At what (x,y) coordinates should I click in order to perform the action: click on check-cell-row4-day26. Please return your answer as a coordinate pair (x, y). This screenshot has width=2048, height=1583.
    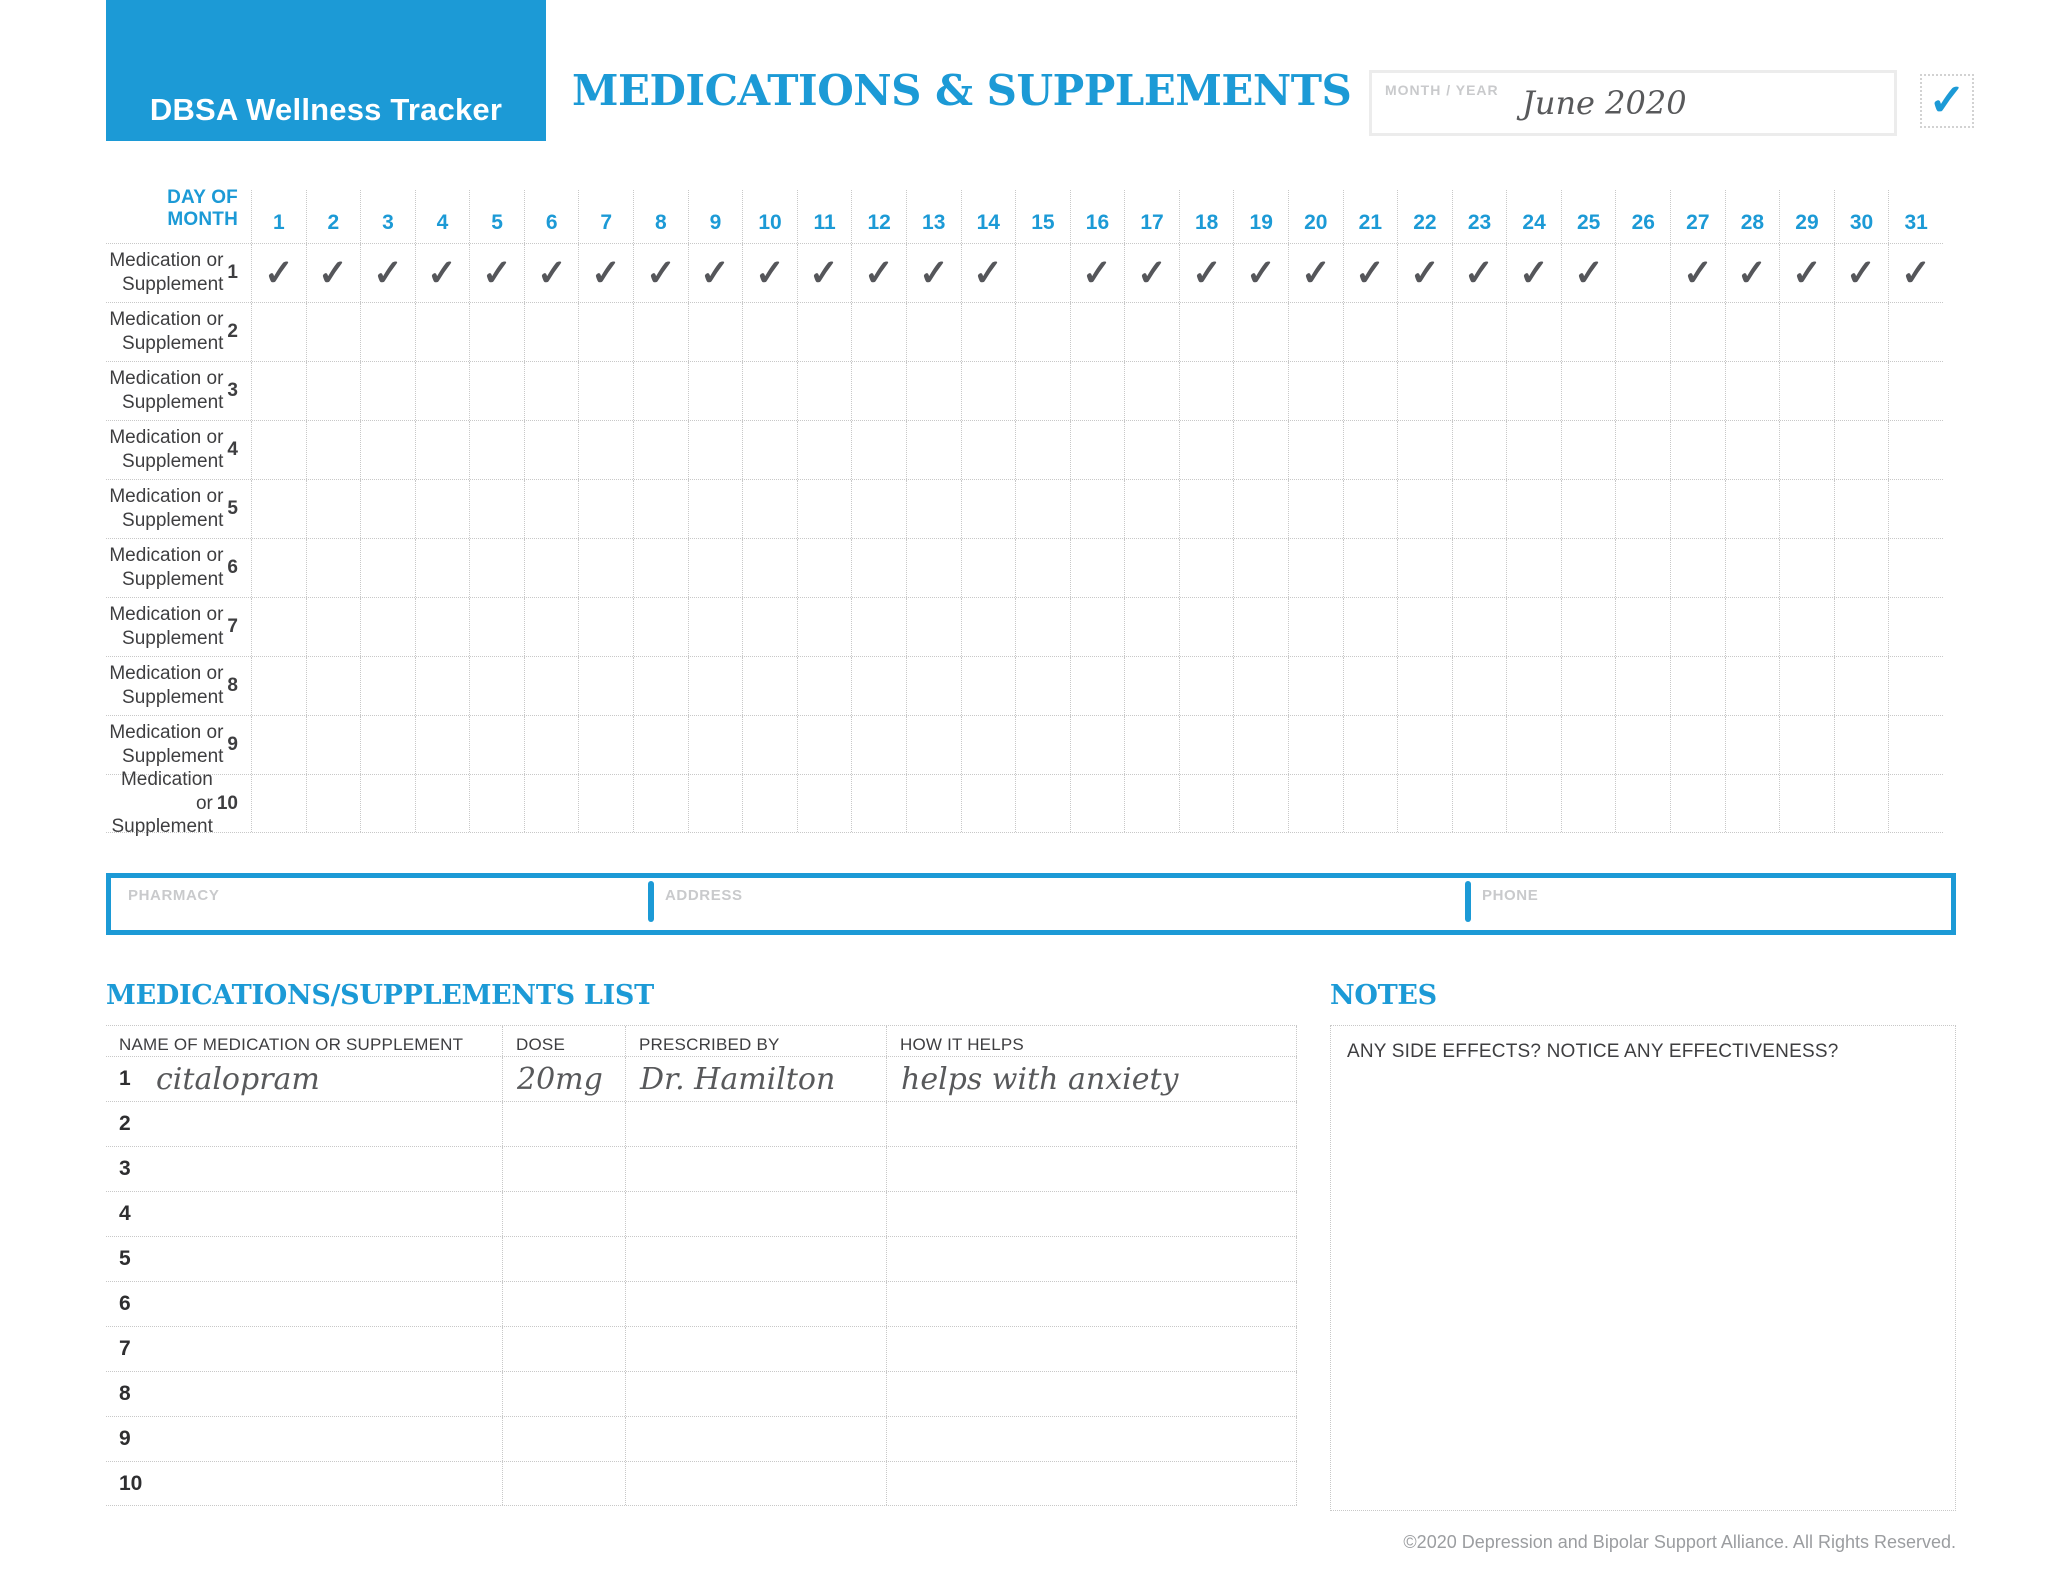
    Looking at the image, I should click on (1642, 450).